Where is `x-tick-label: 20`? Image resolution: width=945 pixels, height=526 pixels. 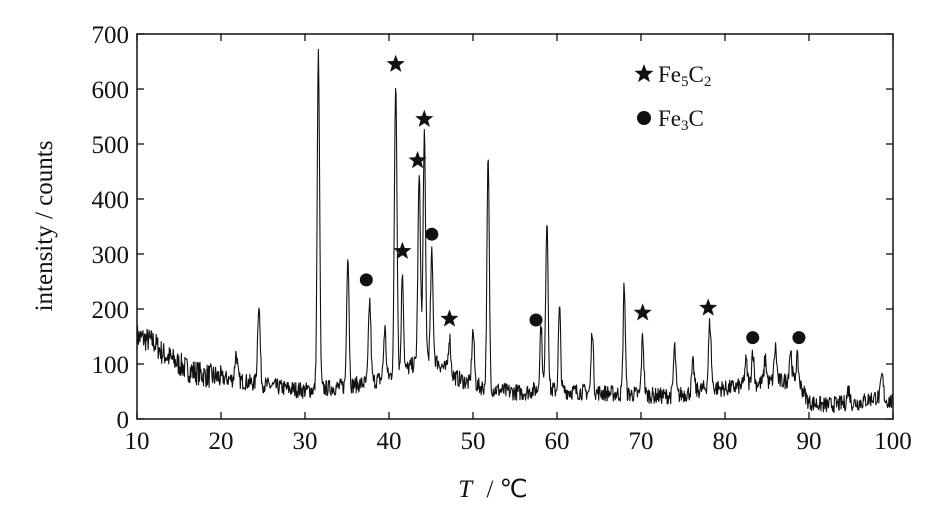
x-tick-label: 20 is located at coordinates (221, 441).